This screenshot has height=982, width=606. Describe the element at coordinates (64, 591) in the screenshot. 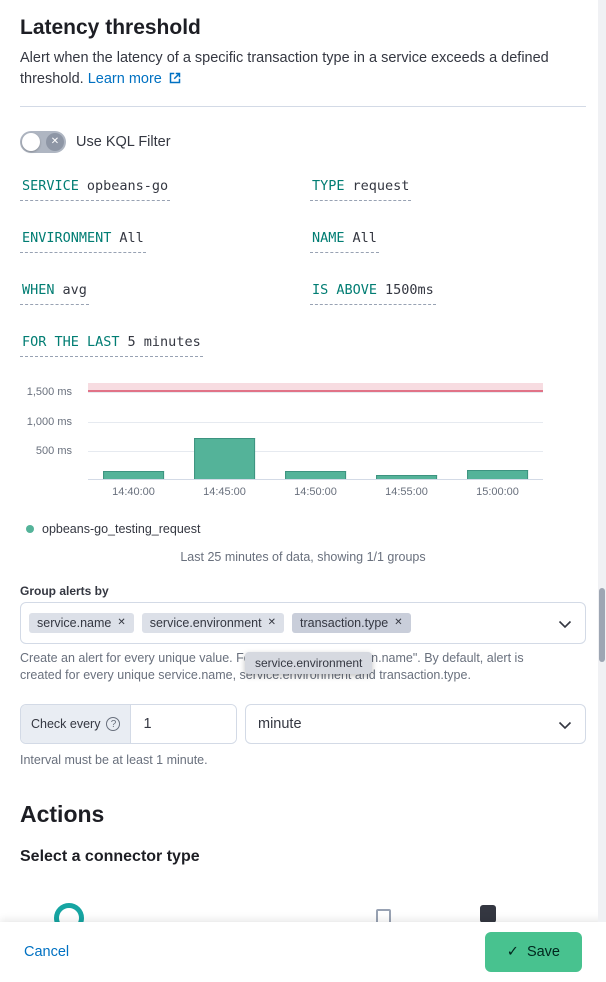

I see `group-alerts-by-label: Group alerts by` at that location.